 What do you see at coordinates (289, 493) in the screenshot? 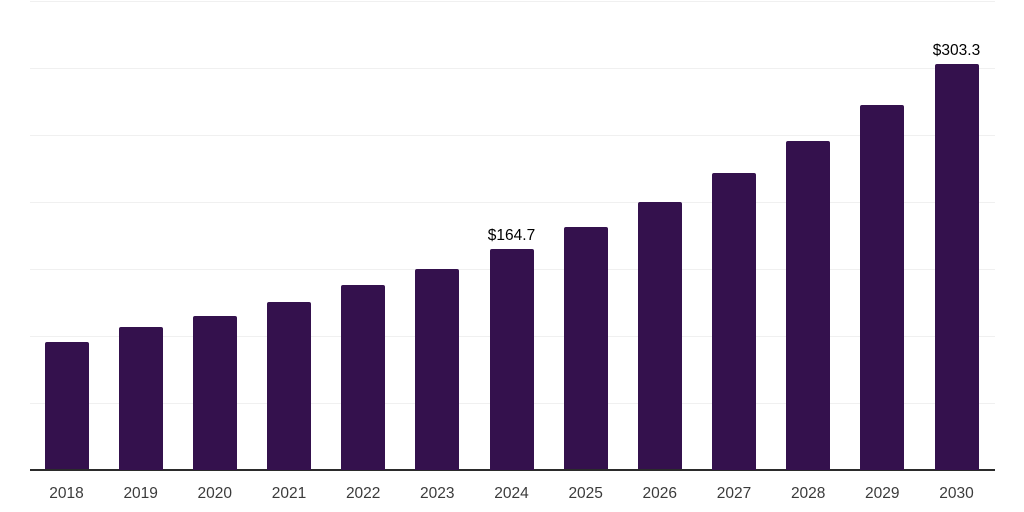
I see `x-tick-2021: 2021` at bounding box center [289, 493].